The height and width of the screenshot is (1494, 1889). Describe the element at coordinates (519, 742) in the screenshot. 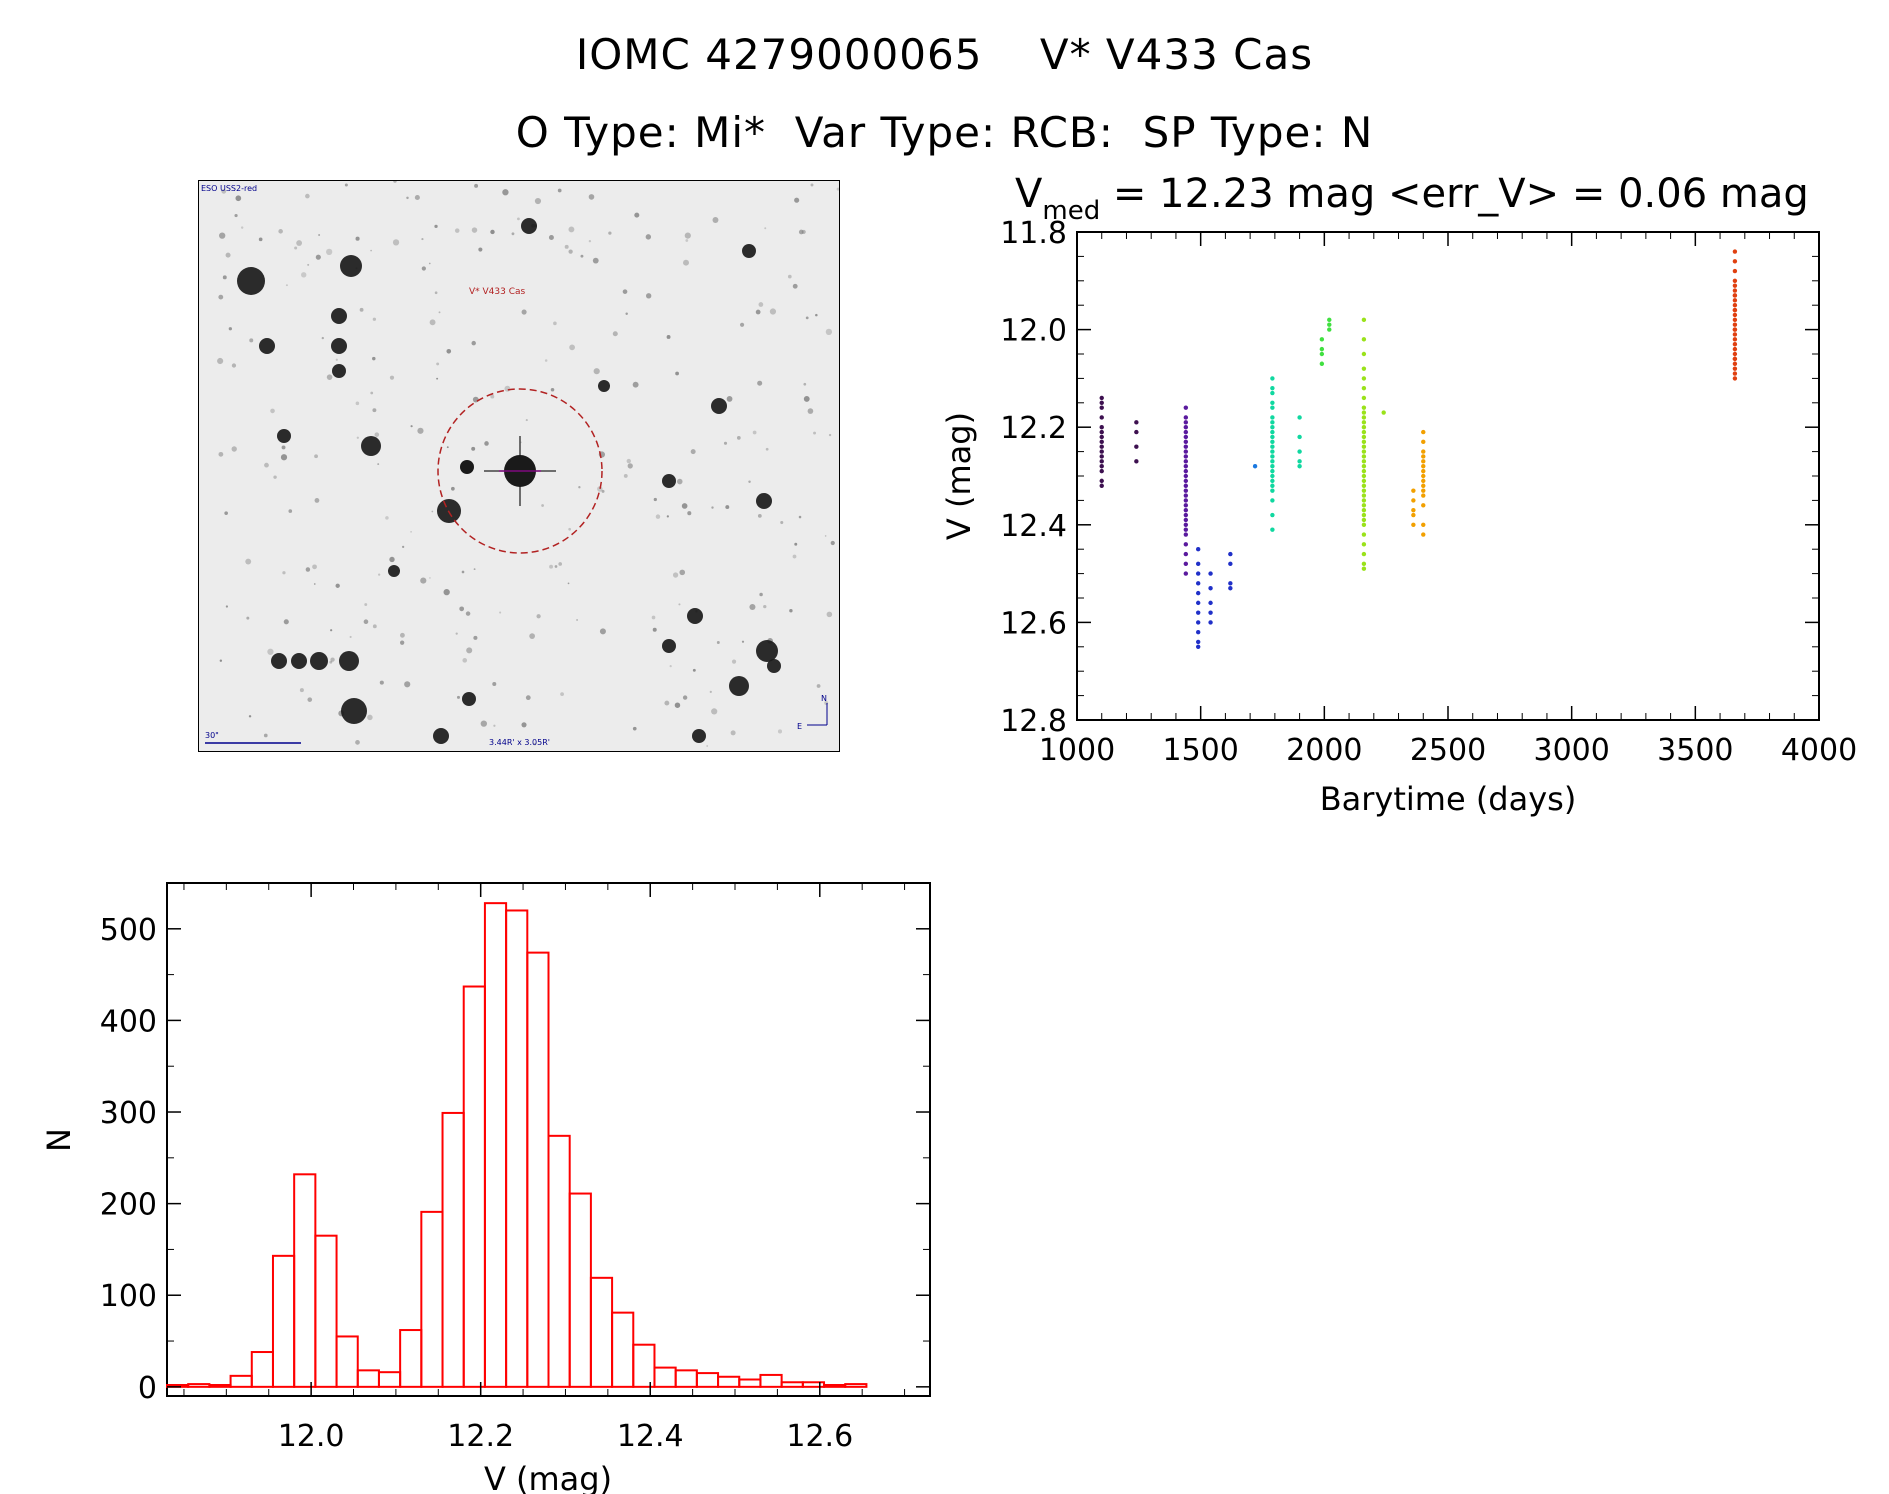

I see `fov-label: 3.44R' x 3.05R'` at that location.